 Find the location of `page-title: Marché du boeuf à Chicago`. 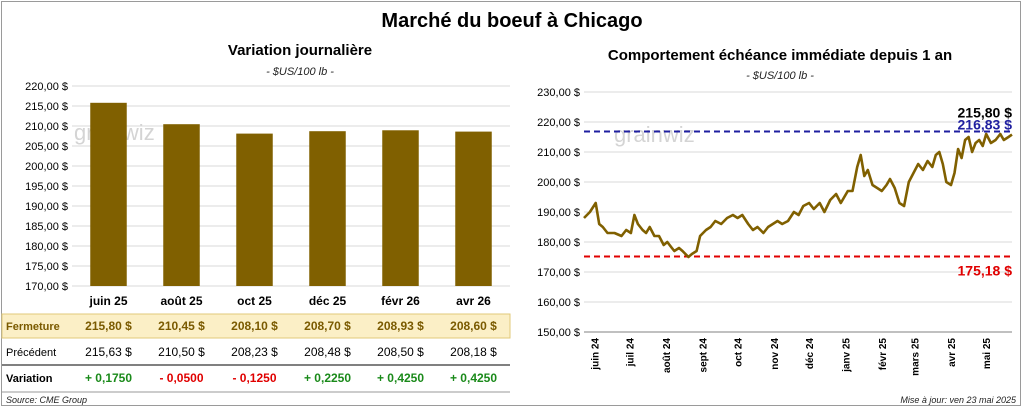

page-title: Marché du boeuf à Chicago is located at coordinates (512, 21).